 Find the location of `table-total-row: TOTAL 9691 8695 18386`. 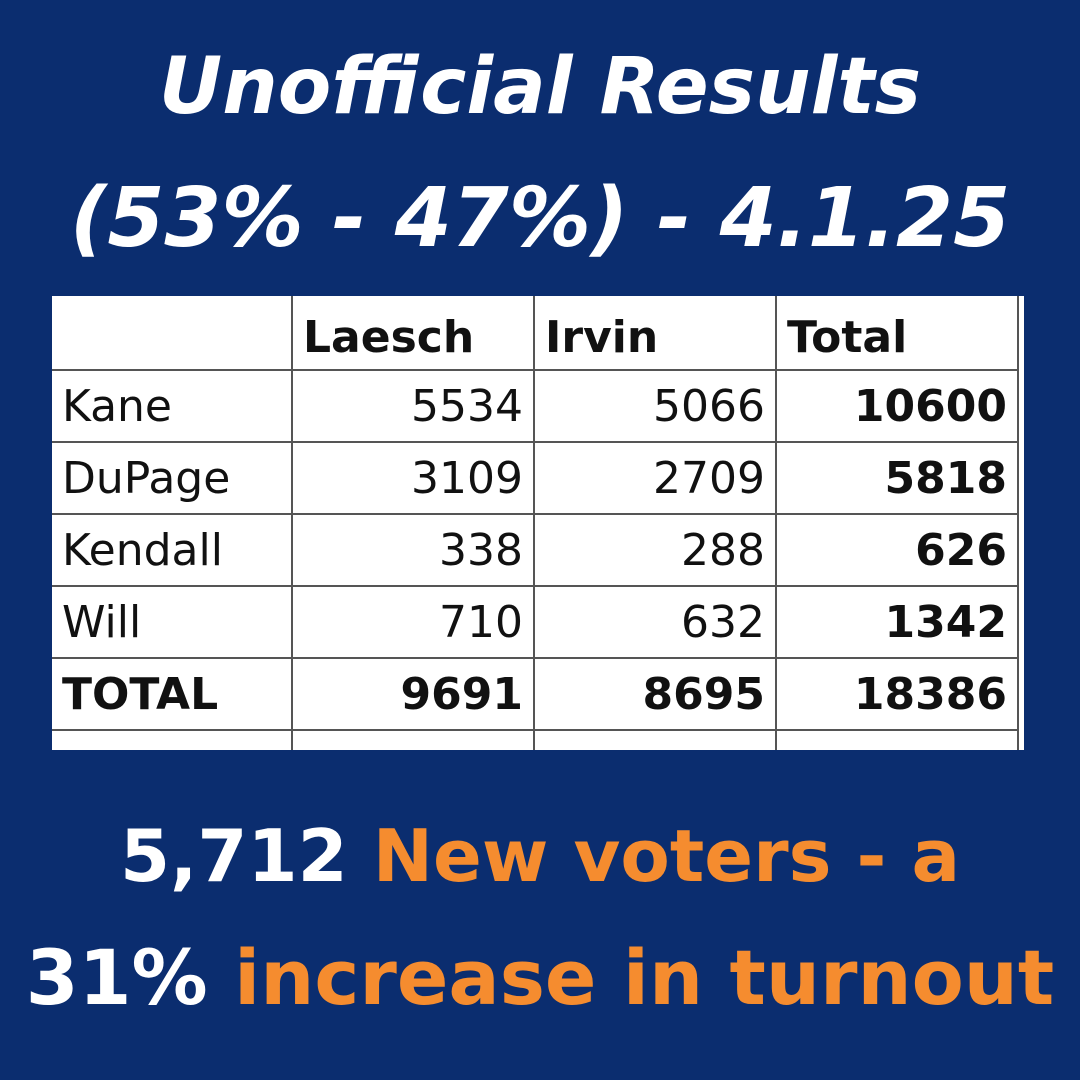

table-total-row: TOTAL 9691 8695 18386 is located at coordinates (535, 694).